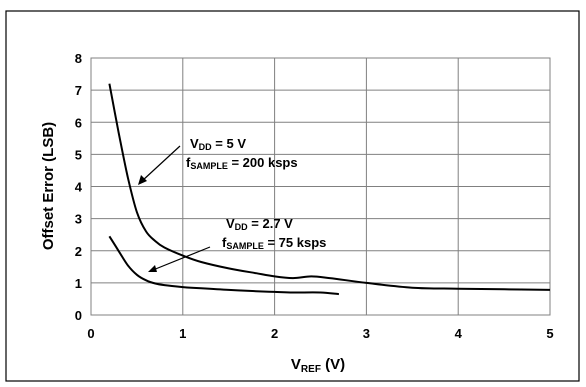 The image size is (586, 387). I want to click on x-axis-title: VREF (V), so click(318, 365).